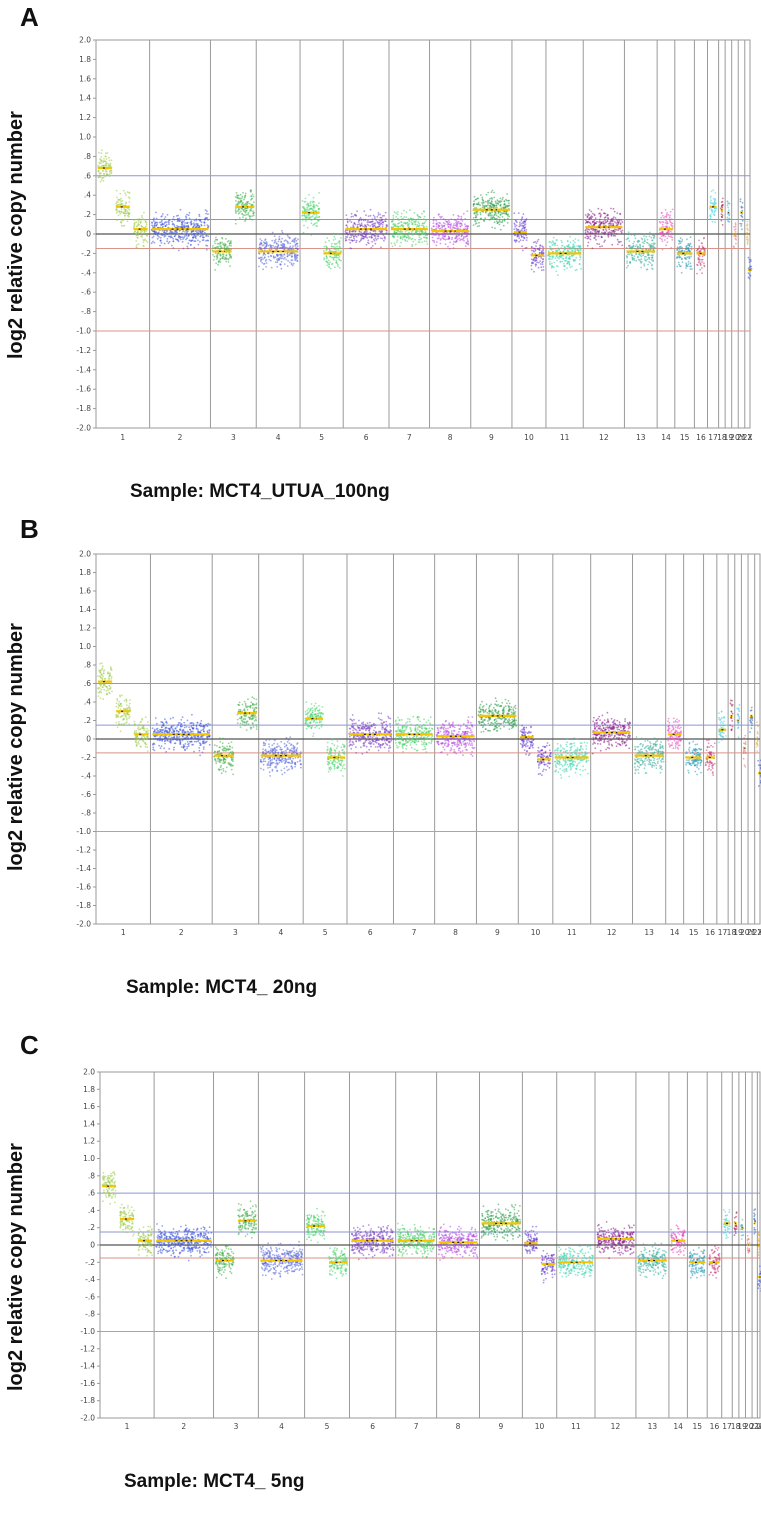 This screenshot has width=761, height=1513. Describe the element at coordinates (748, 437) in the screenshot. I see `chromosome-label: 22` at that location.